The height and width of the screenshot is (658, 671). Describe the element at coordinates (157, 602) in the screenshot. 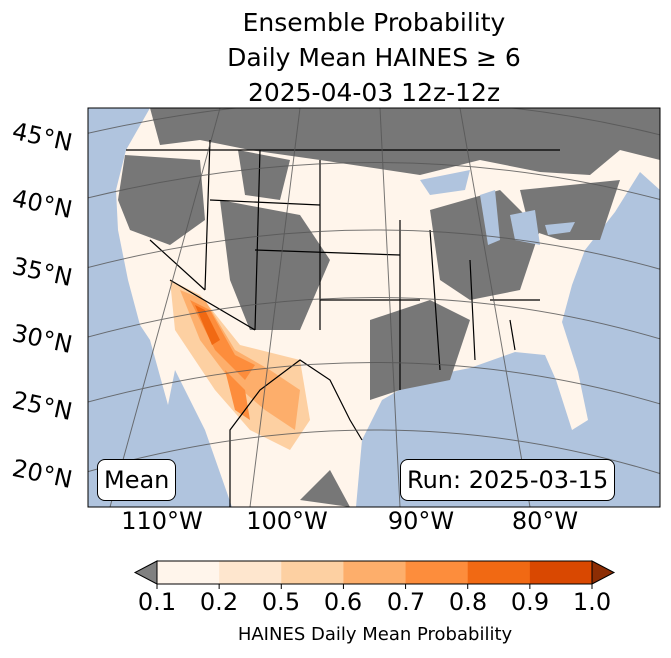

I see `colorbar-tick: 0.1` at that location.